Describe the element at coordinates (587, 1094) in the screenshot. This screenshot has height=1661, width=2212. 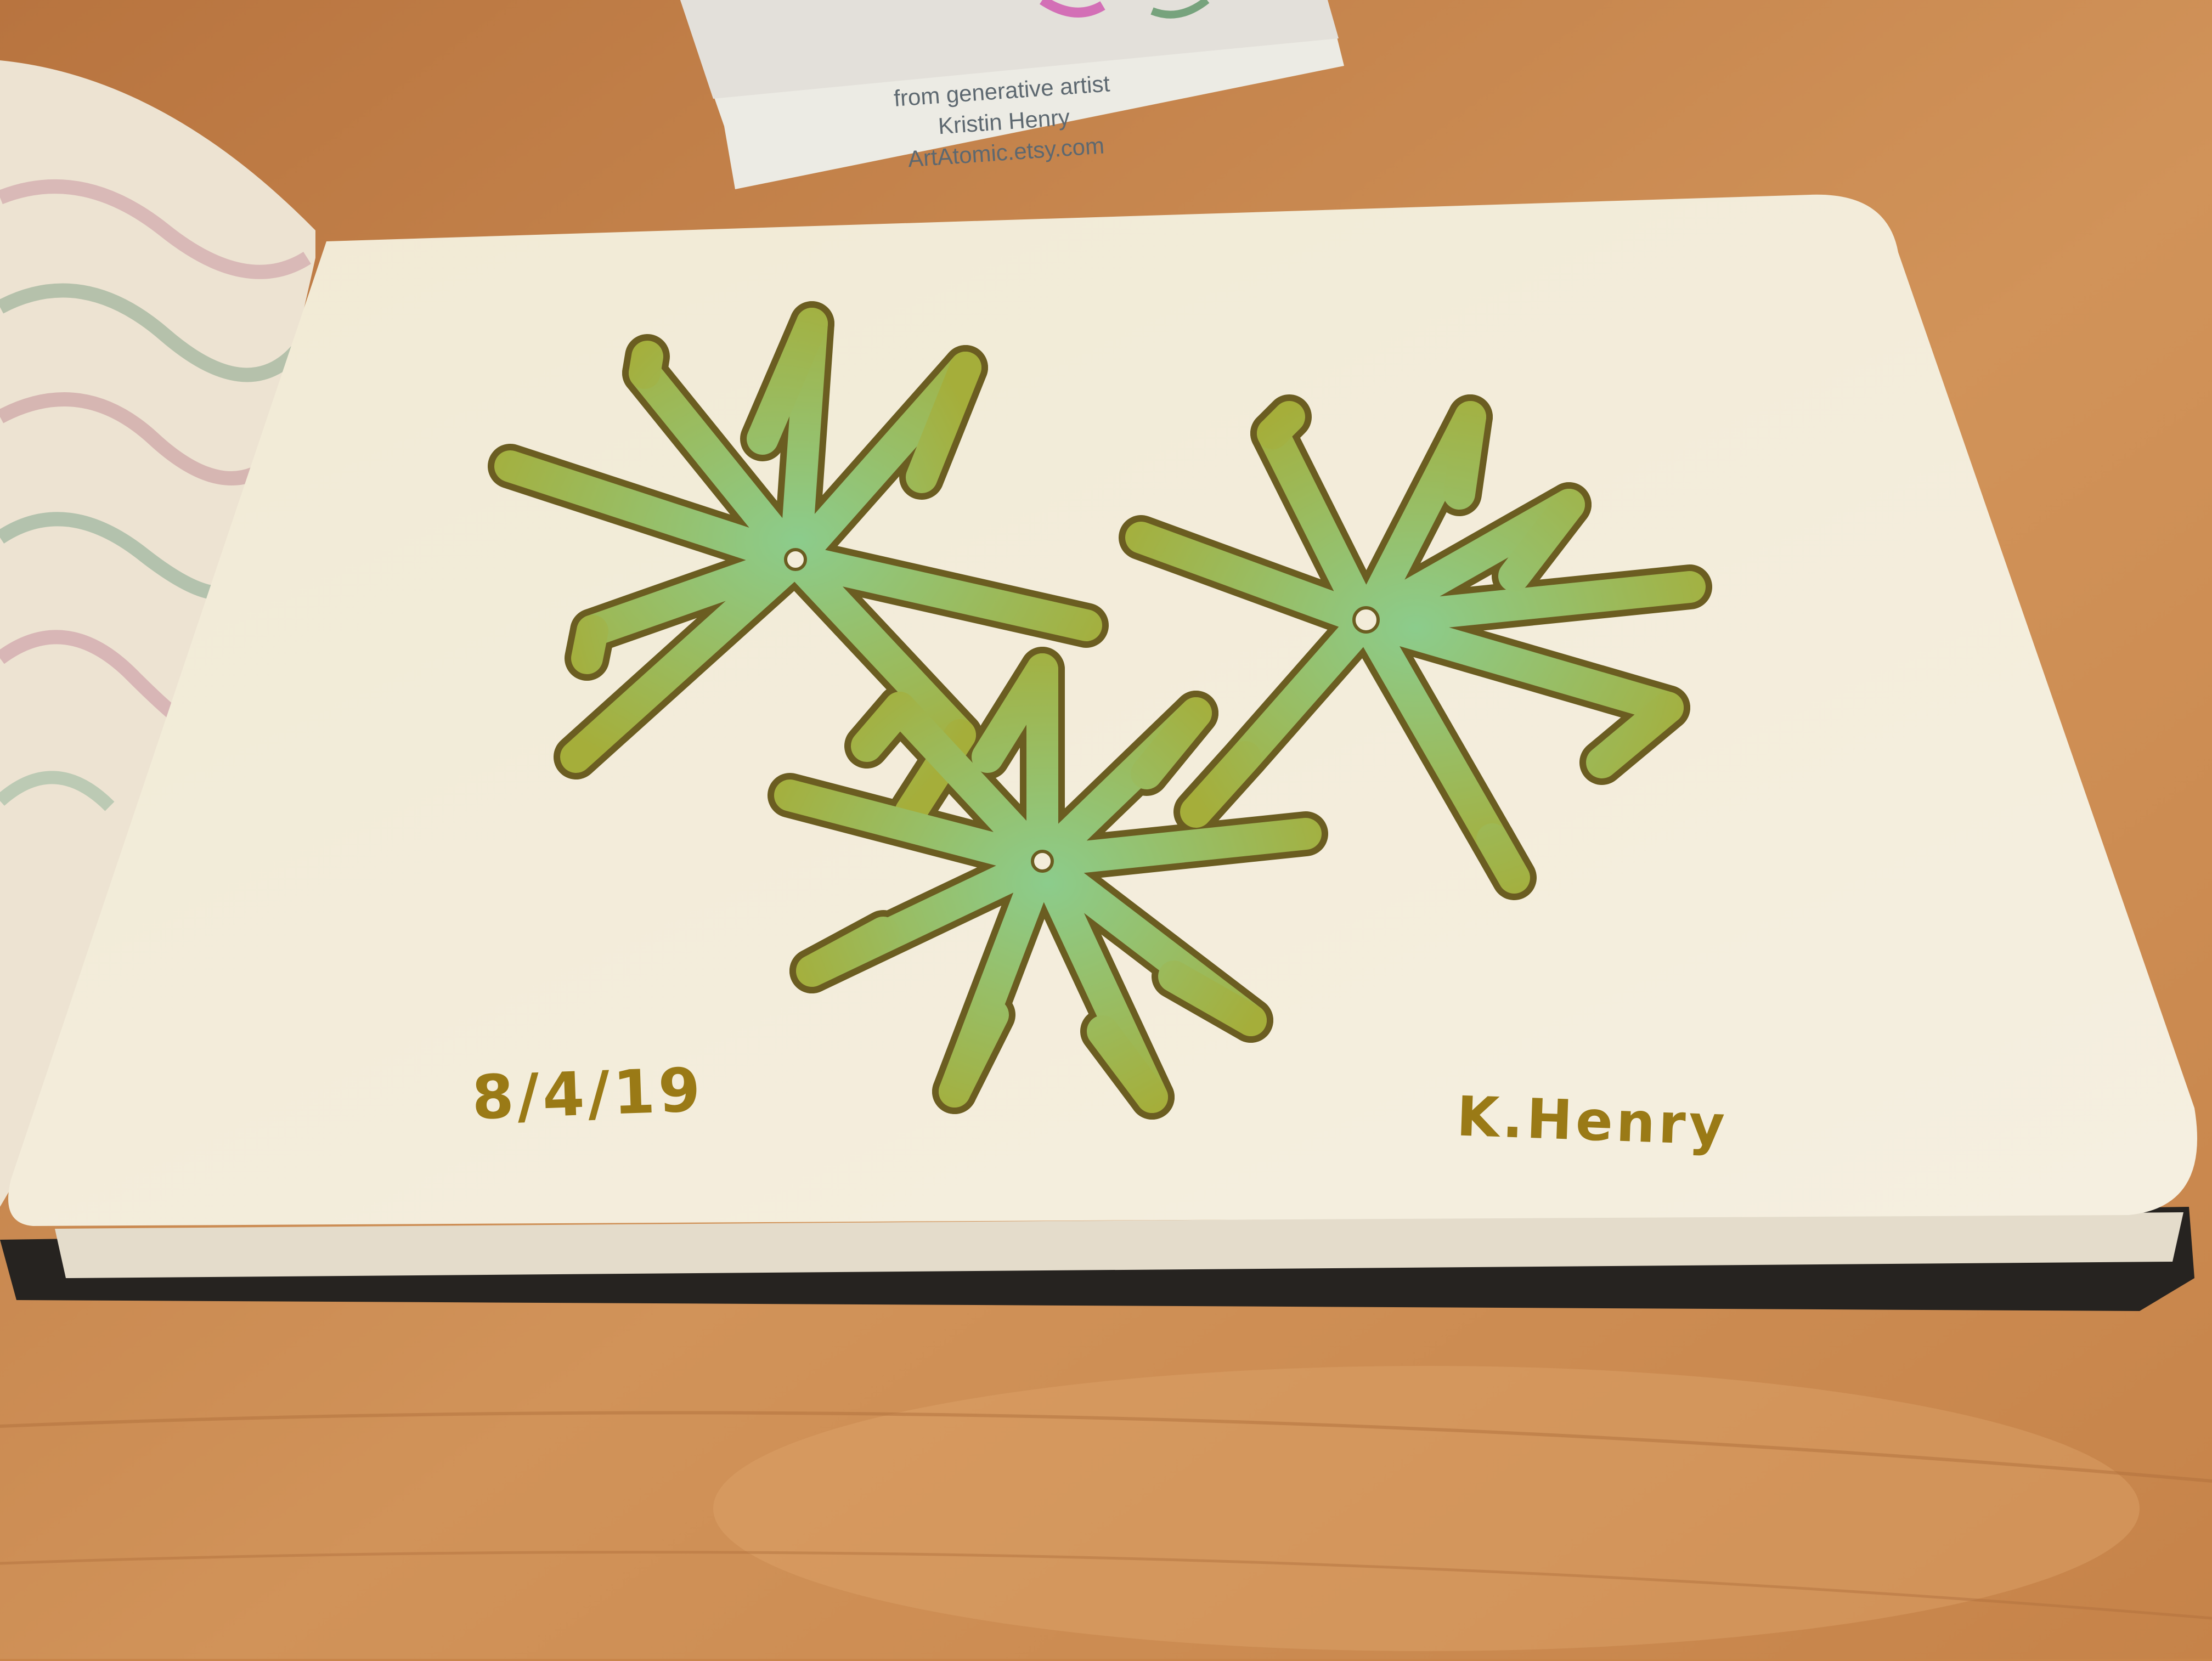
I see `sketch-date: 8/4/19` at that location.